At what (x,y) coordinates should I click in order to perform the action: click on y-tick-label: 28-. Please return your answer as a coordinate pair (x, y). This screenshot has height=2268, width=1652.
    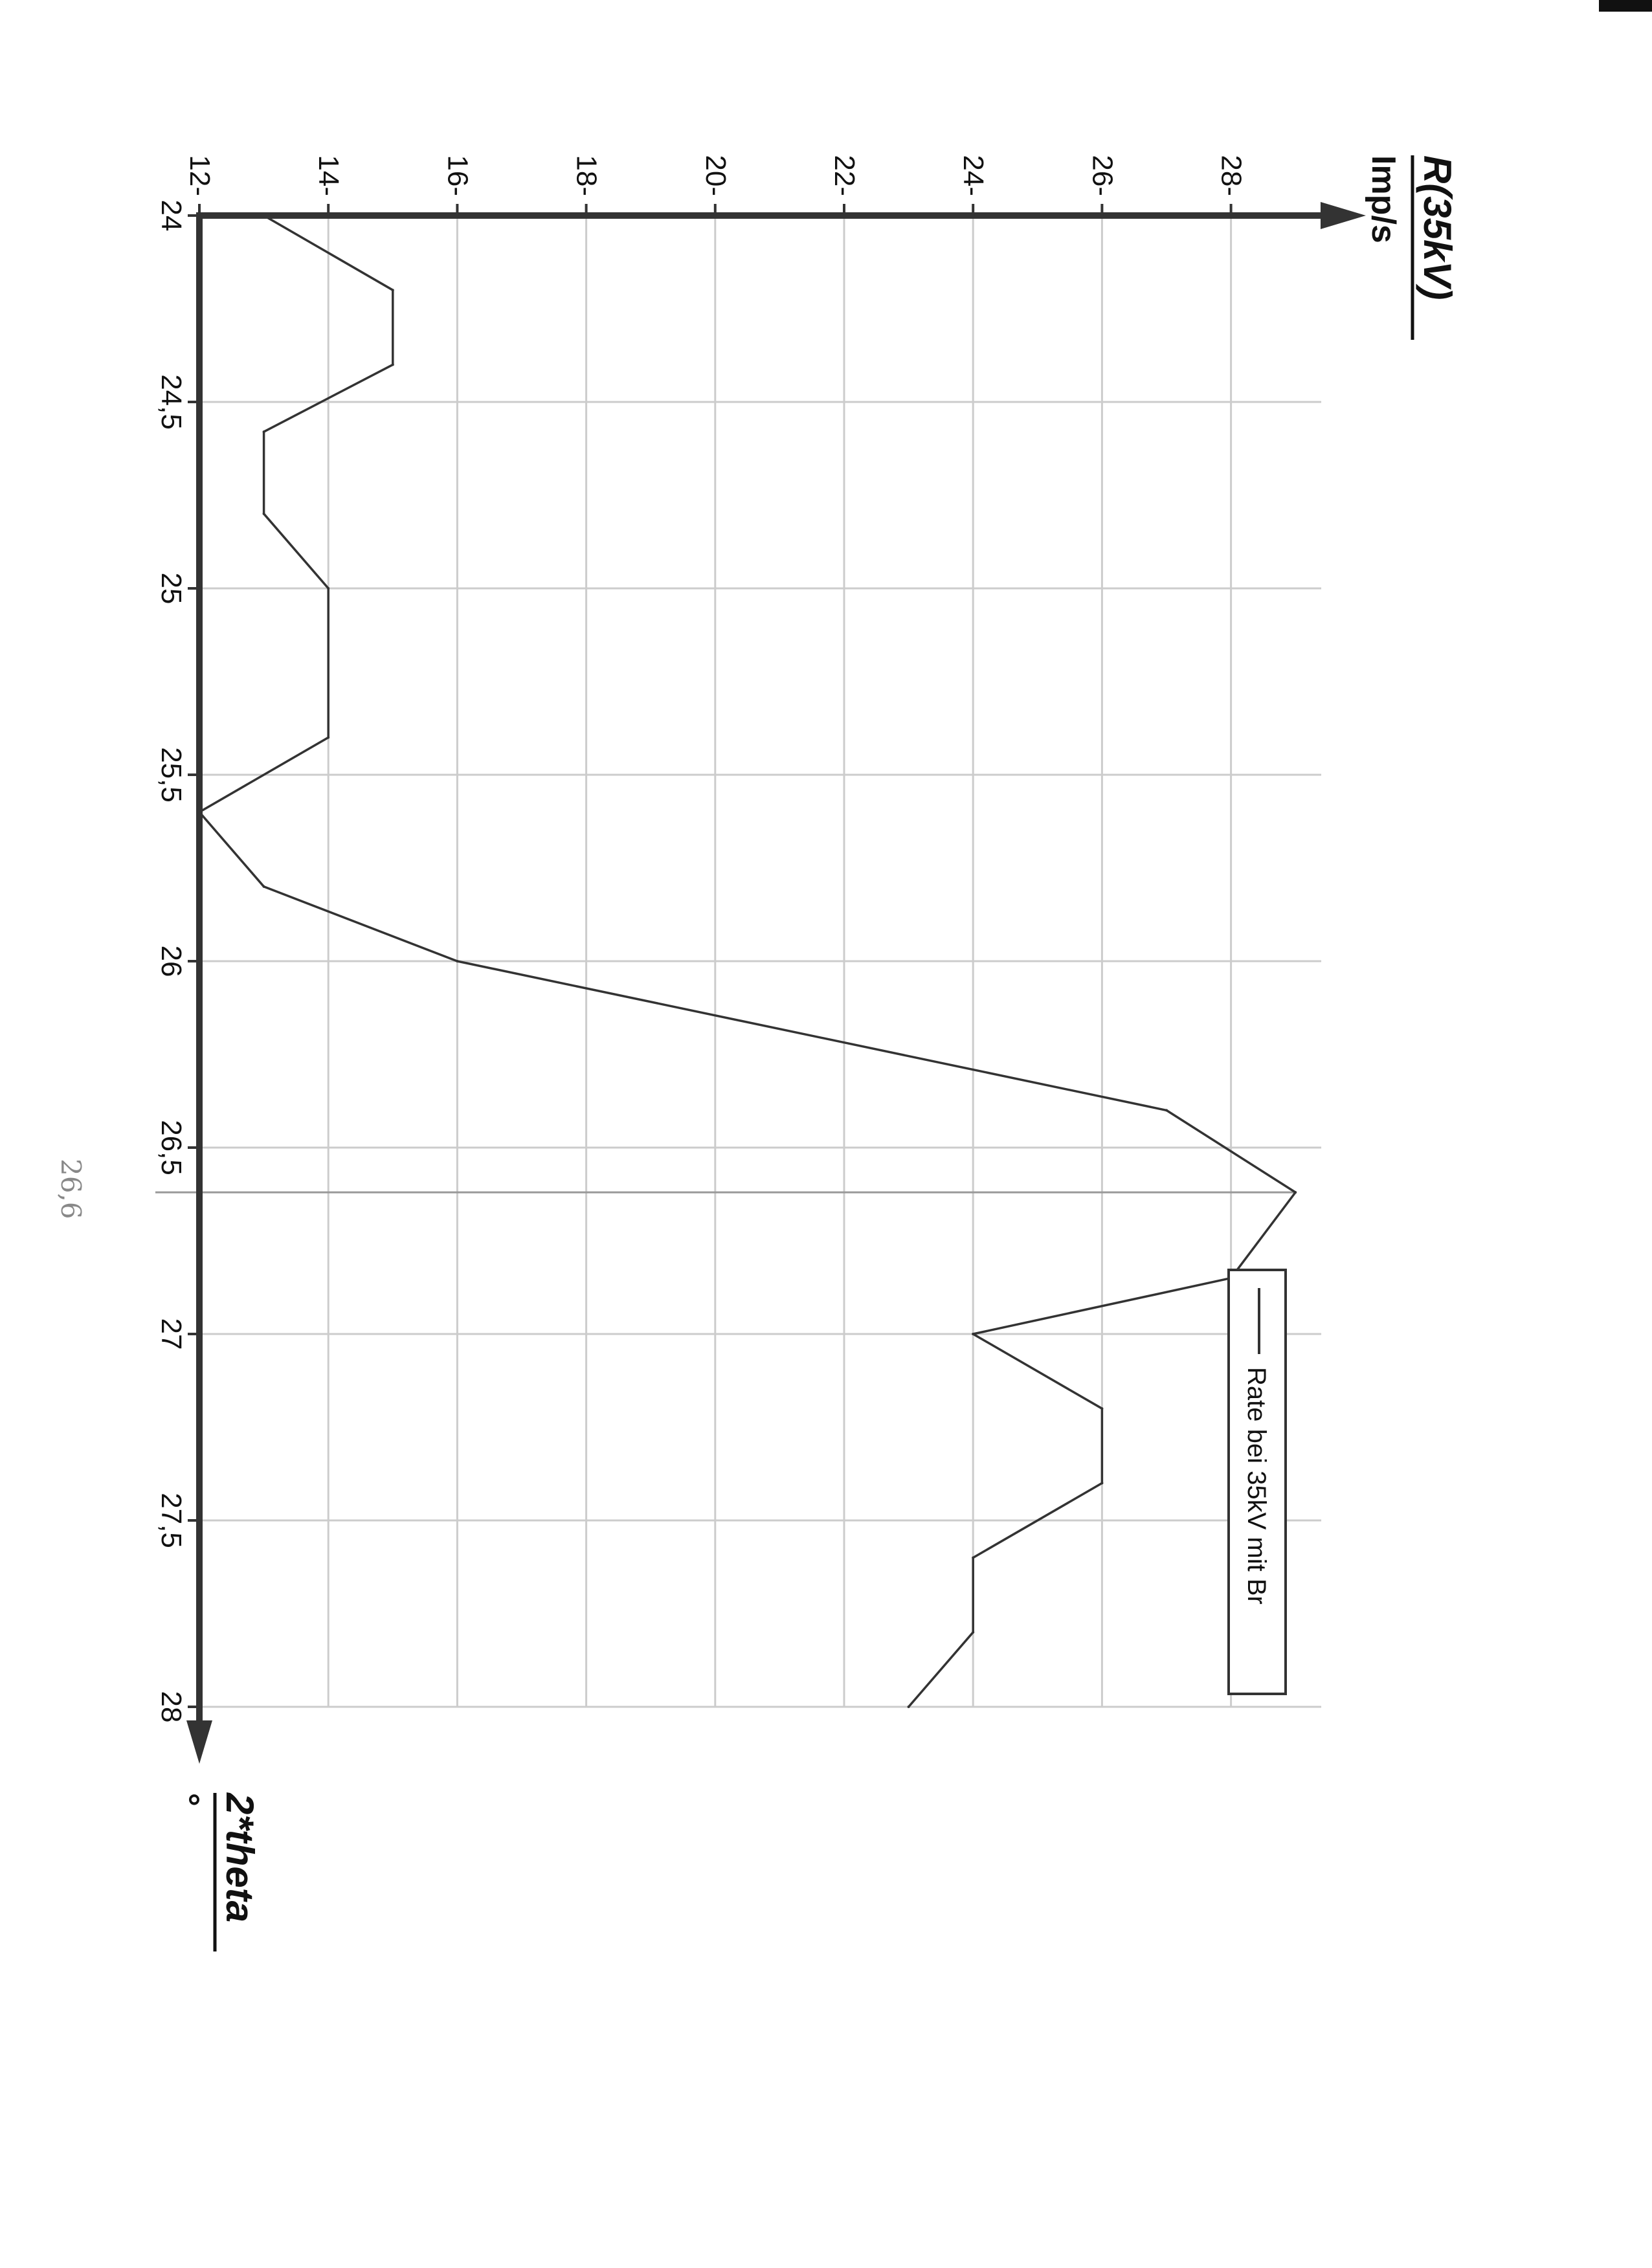
    Looking at the image, I should click on (1231, 175).